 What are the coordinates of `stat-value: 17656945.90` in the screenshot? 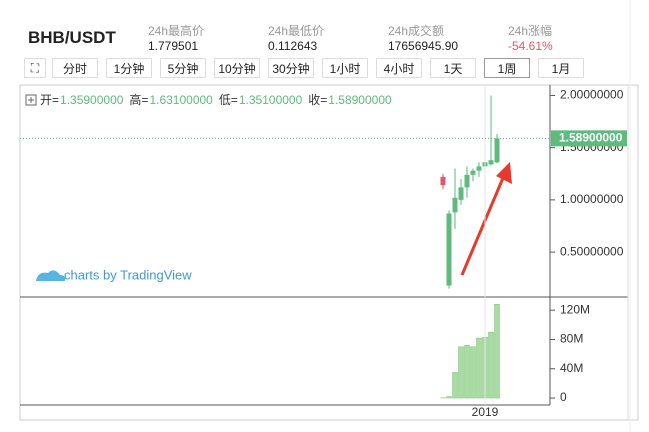 It's located at (423, 46).